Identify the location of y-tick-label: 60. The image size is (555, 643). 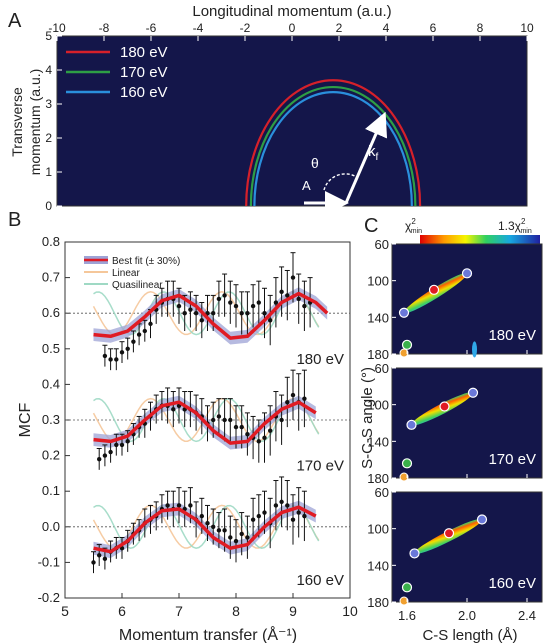
(382, 492).